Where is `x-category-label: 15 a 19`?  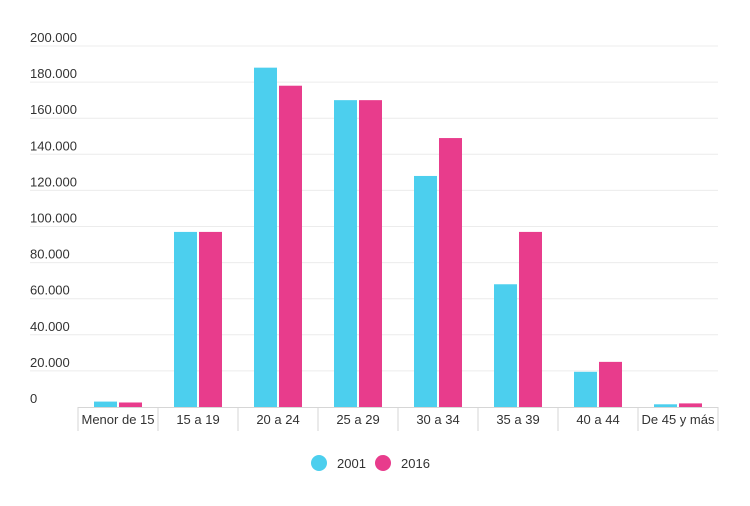
x-category-label: 15 a 19 is located at coordinates (197, 419).